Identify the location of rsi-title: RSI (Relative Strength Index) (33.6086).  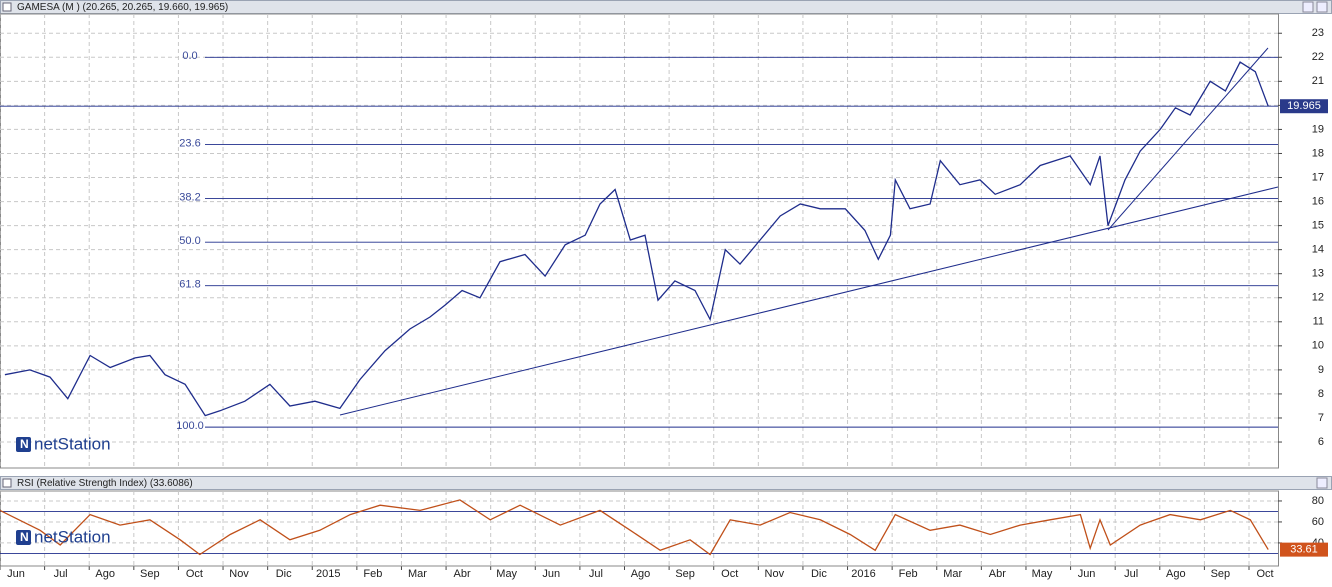
(105, 483).